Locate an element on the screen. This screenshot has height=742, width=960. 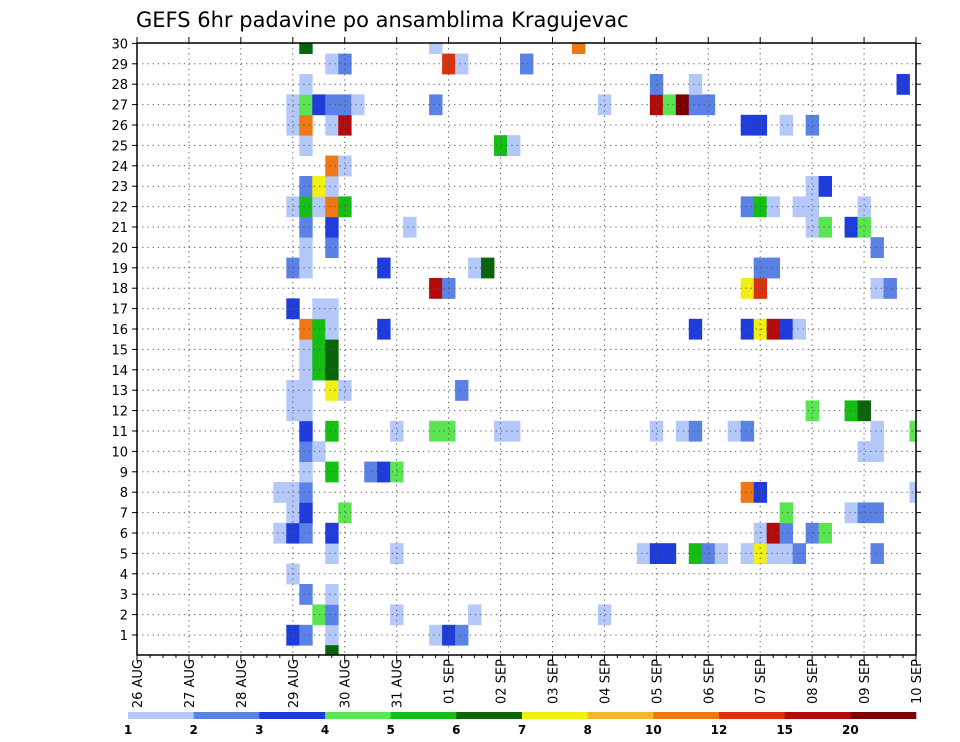
y-tick-label: 13 is located at coordinates (119, 391).